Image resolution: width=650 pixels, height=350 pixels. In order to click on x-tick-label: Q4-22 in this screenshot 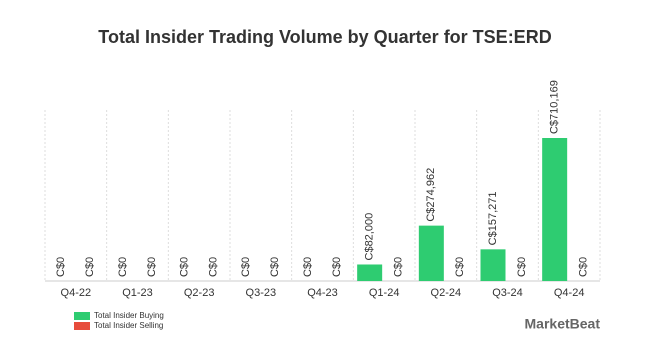, I will do `click(76, 293)`.